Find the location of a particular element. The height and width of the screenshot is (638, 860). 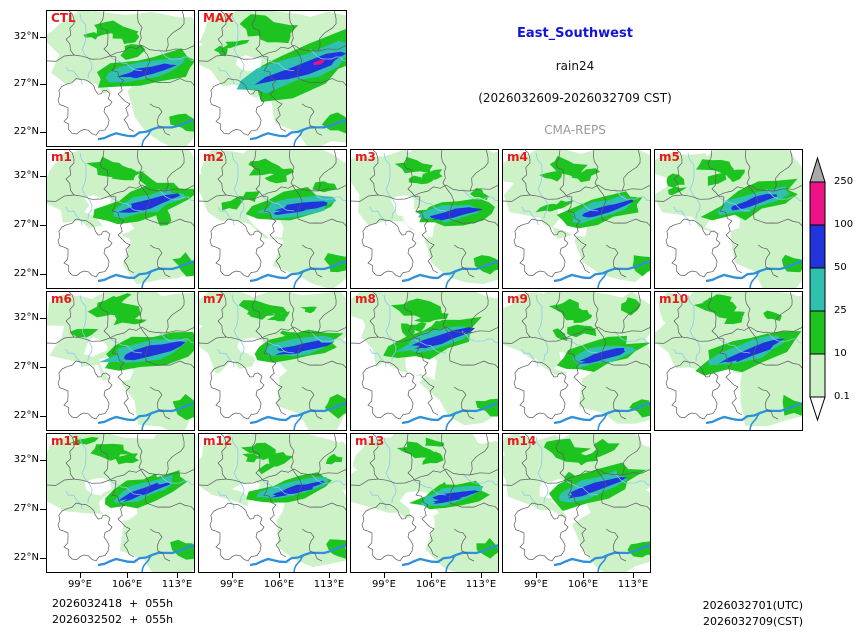

map-panel-m14: m14 is located at coordinates (576, 503).